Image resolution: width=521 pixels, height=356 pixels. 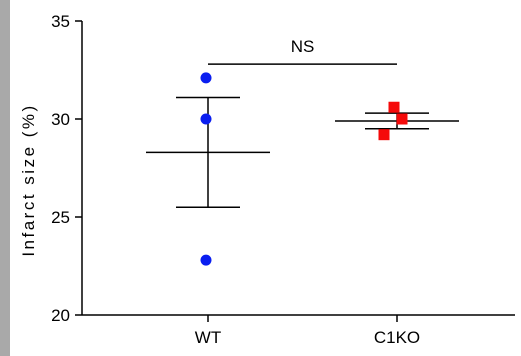 What do you see at coordinates (60, 315) in the screenshot?
I see `y-tick-label: 20` at bounding box center [60, 315].